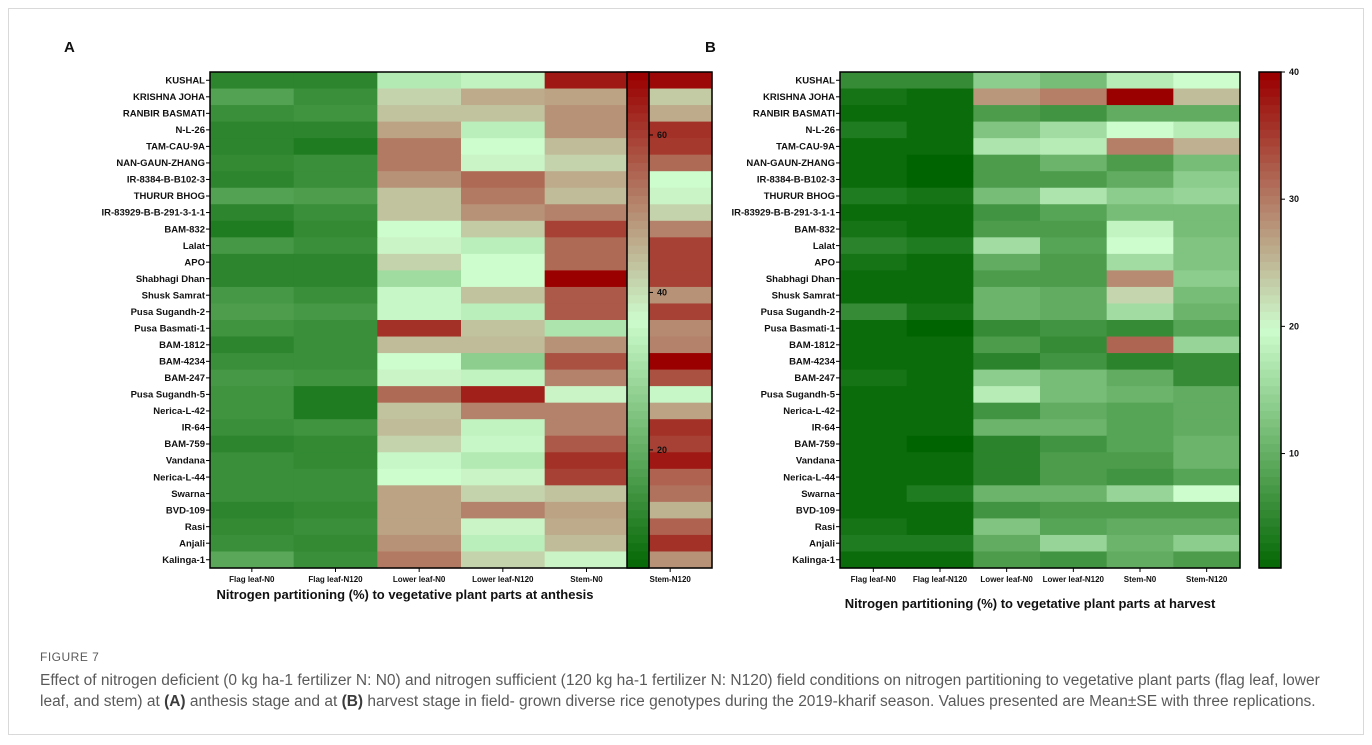 This screenshot has height=745, width=1372. What do you see at coordinates (820, 130) in the screenshot?
I see `row-label: N-L-26` at bounding box center [820, 130].